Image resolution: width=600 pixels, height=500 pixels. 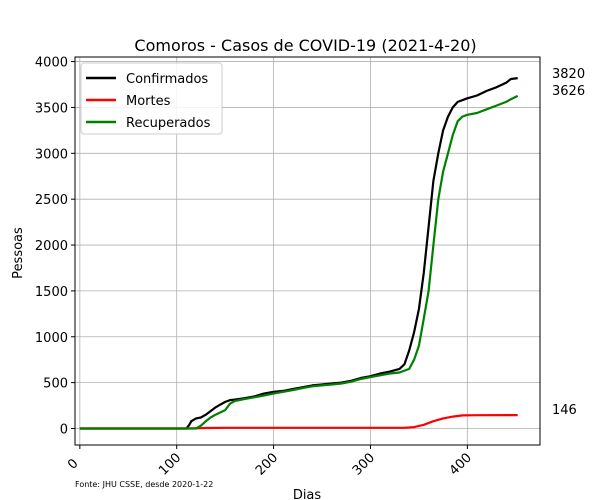 What do you see at coordinates (51, 200) in the screenshot?
I see `y-tick-label: 2500` at bounding box center [51, 200].